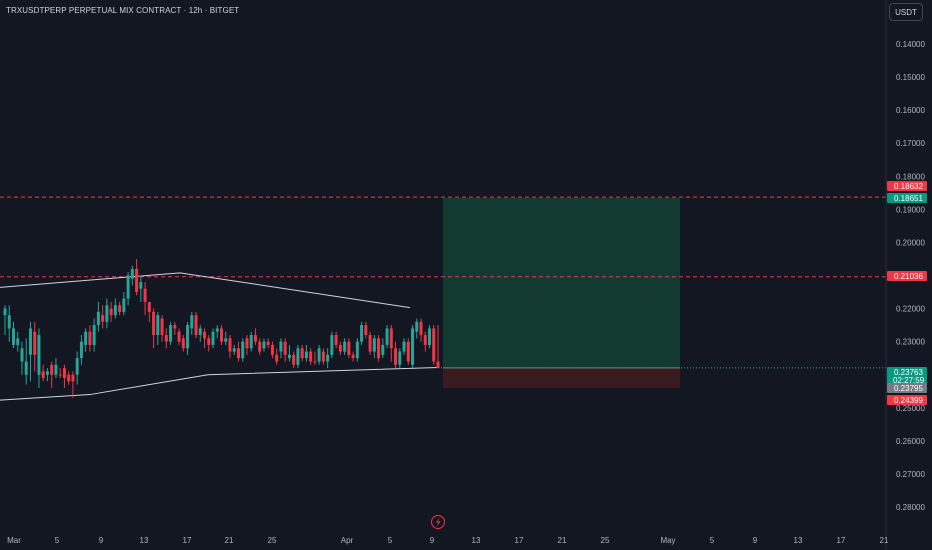 Image resolution: width=932 pixels, height=550 pixels. I want to click on lightning-icon, so click(438, 522).